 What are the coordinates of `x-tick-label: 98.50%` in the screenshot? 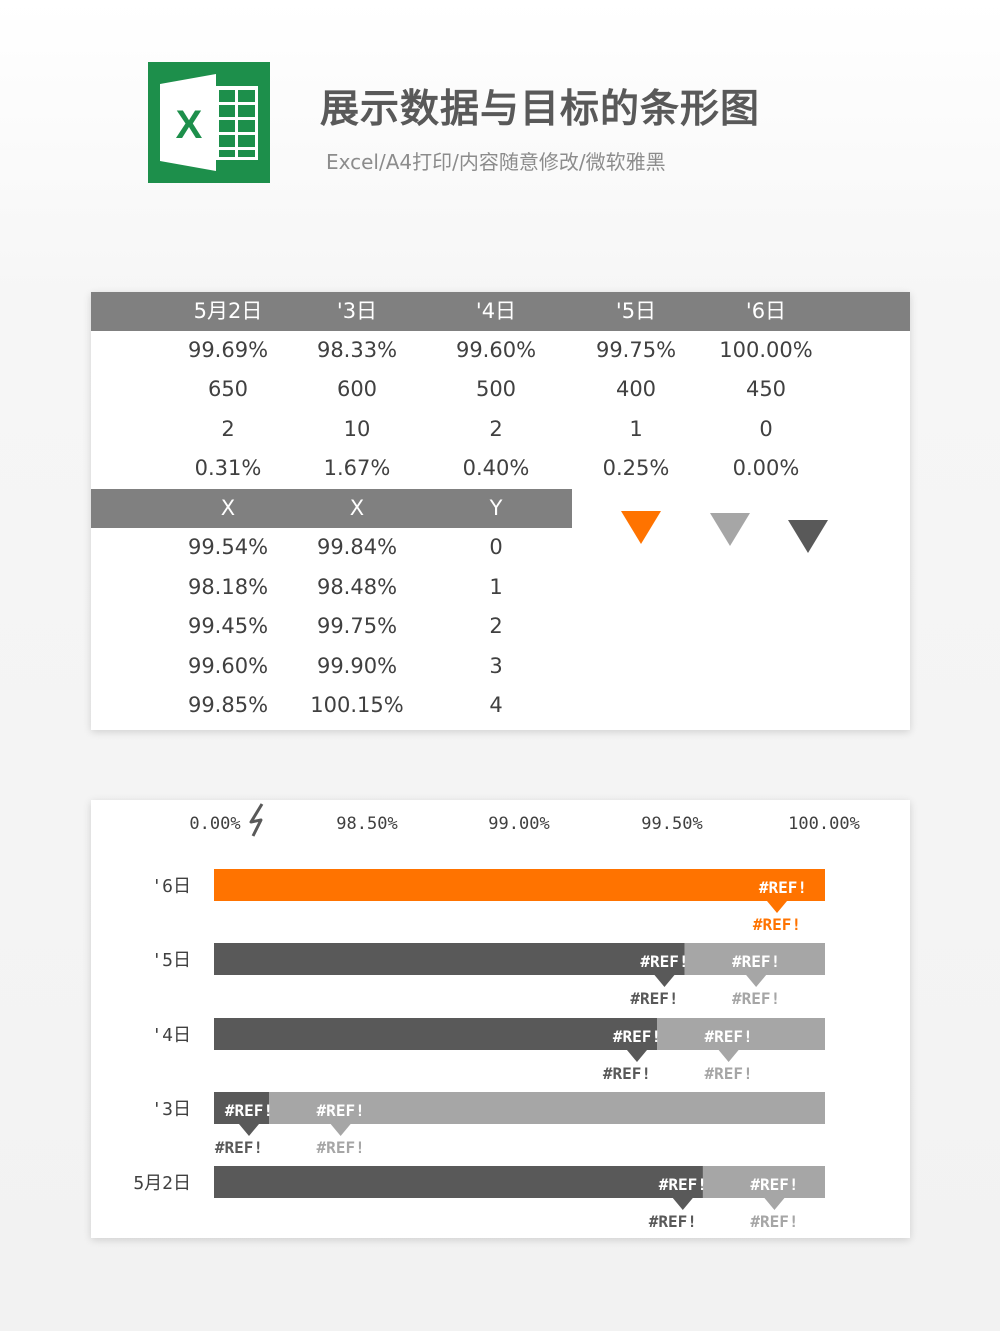 It's located at (366, 824).